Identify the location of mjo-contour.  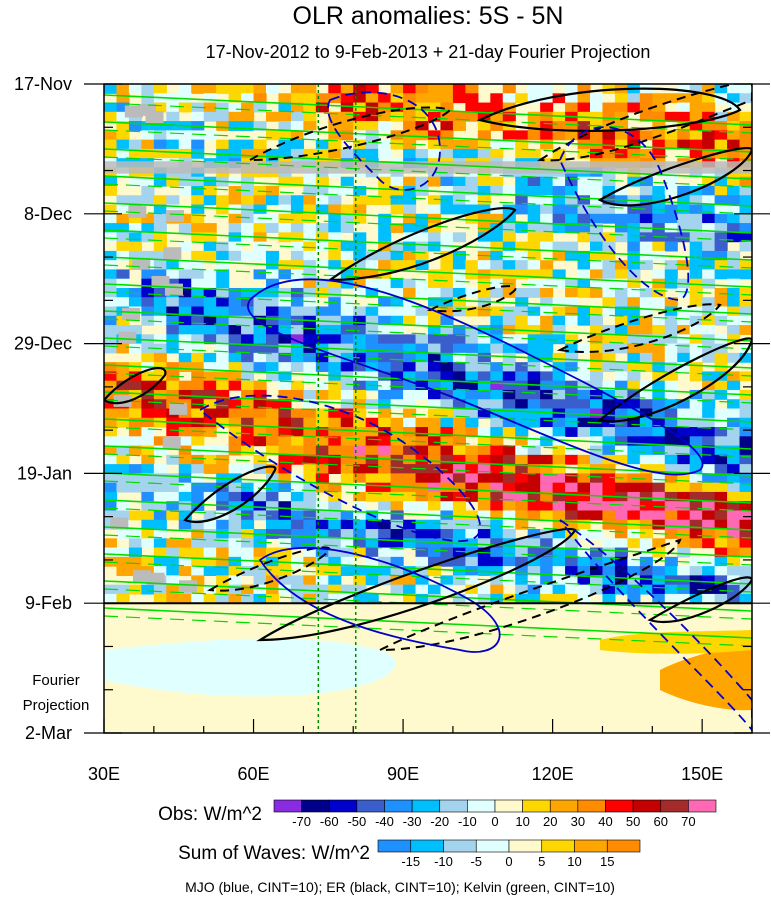
(340, 468).